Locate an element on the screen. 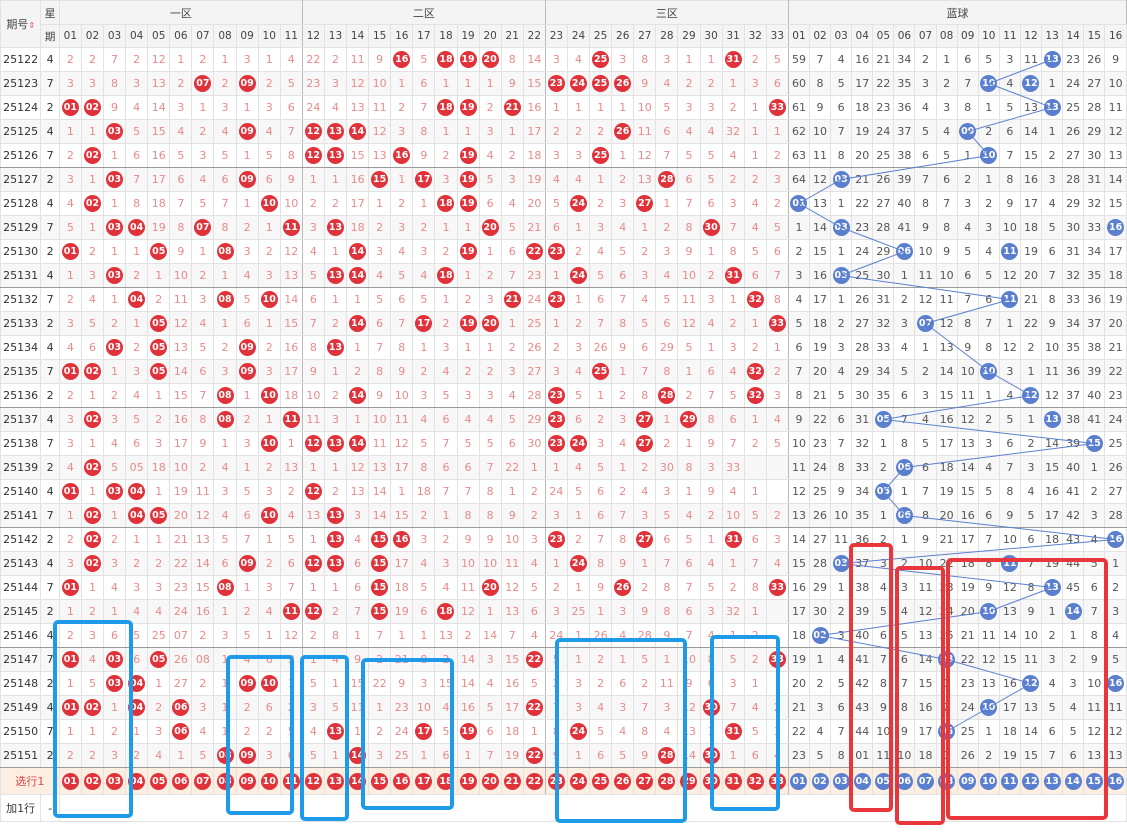 The width and height of the screenshot is (1127, 838). select-red-ball: 02 is located at coordinates (92, 781).